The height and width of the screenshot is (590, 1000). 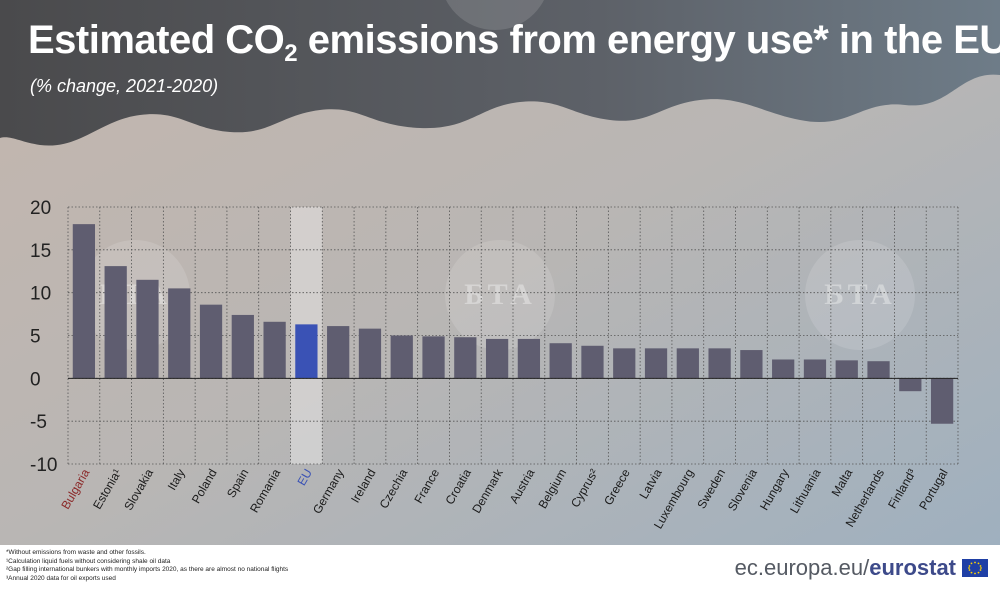 I want to click on x-tick-label: Italy, so click(x=176, y=480).